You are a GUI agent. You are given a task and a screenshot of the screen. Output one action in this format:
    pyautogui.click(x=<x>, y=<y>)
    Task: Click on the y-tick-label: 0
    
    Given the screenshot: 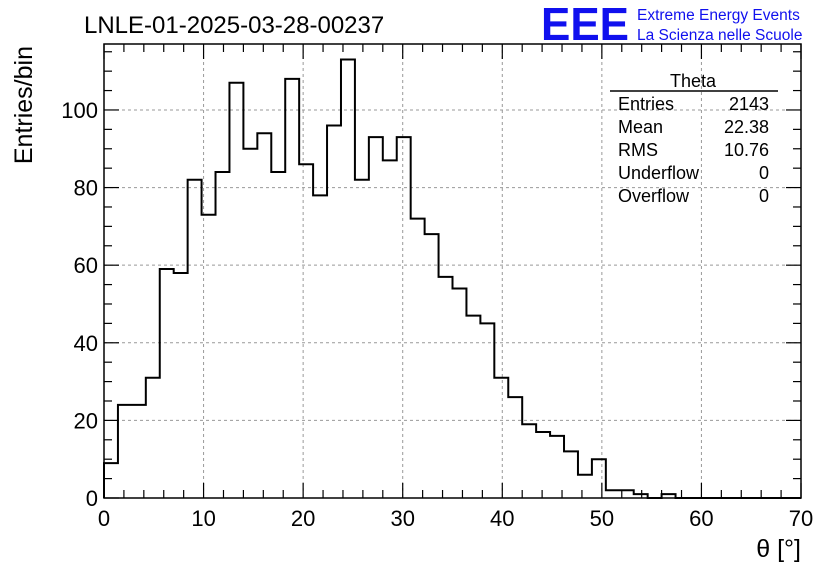 What is the action you would take?
    pyautogui.click(x=92, y=498)
    